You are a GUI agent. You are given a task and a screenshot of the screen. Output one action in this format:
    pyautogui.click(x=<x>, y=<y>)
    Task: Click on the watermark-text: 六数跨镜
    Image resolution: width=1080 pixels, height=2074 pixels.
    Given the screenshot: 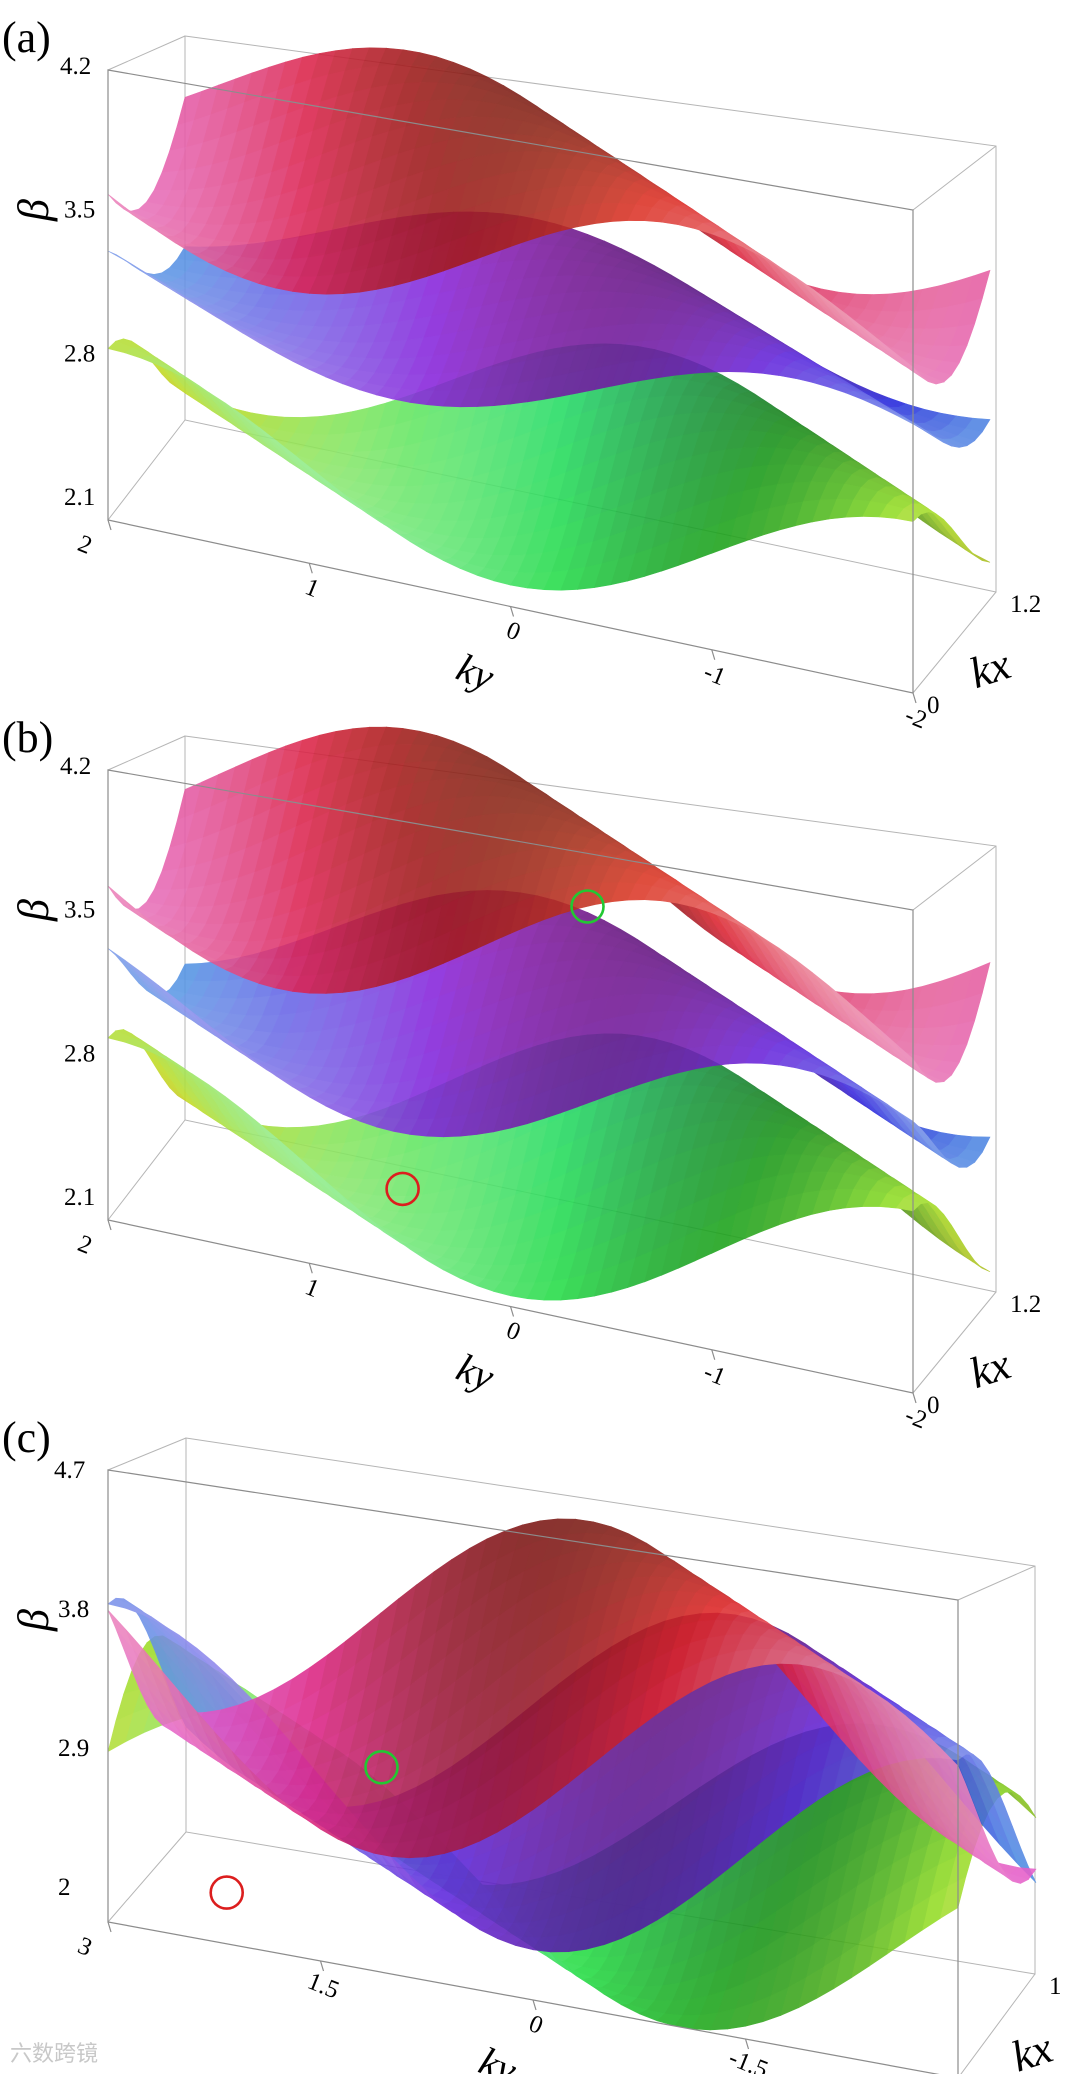 What is the action you would take?
    pyautogui.click(x=54, y=2054)
    